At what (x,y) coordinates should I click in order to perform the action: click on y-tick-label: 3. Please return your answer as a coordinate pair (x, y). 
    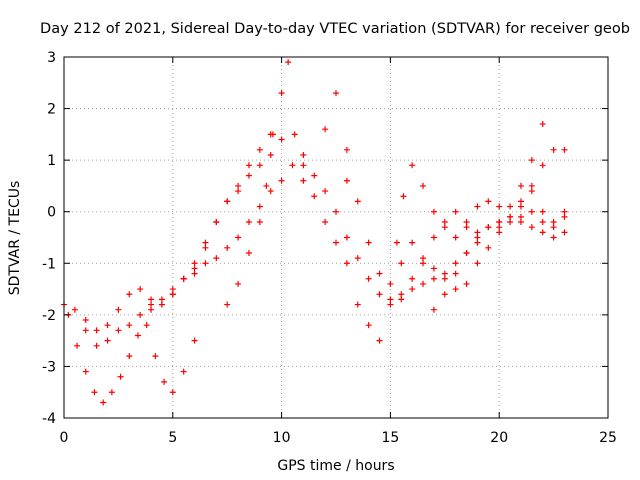
    Looking at the image, I should click on (51, 58).